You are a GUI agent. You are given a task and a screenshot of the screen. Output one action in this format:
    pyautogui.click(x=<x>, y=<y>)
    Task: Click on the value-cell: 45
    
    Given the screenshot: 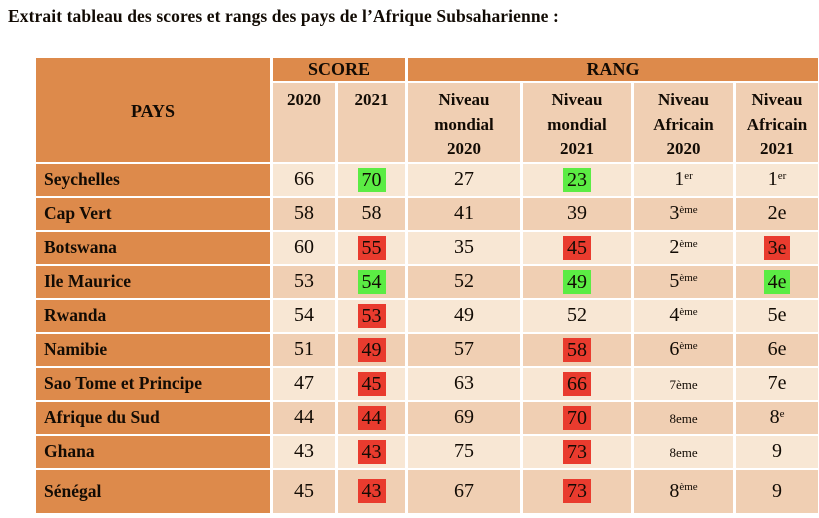 What is the action you would take?
    pyautogui.click(x=371, y=383)
    